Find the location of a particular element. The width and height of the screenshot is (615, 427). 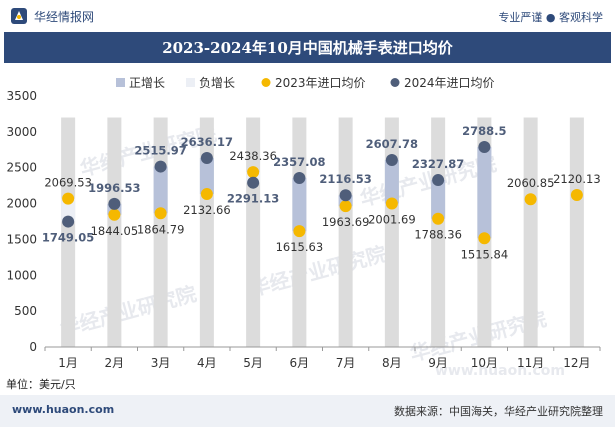

x-tick-label: 11月 is located at coordinates (530, 363).